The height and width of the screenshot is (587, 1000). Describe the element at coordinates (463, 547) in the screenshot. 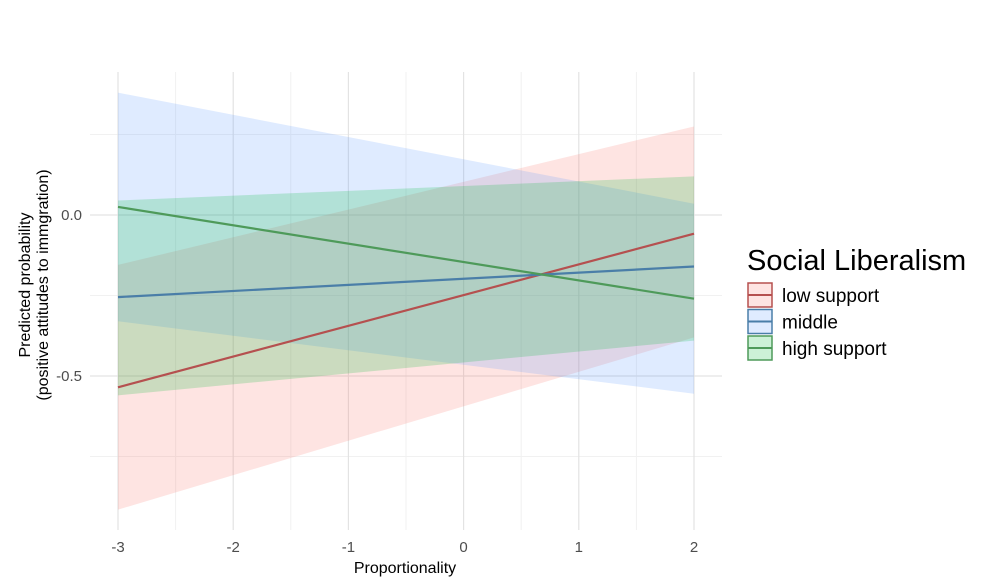

I see `x-tick-label: 0` at that location.